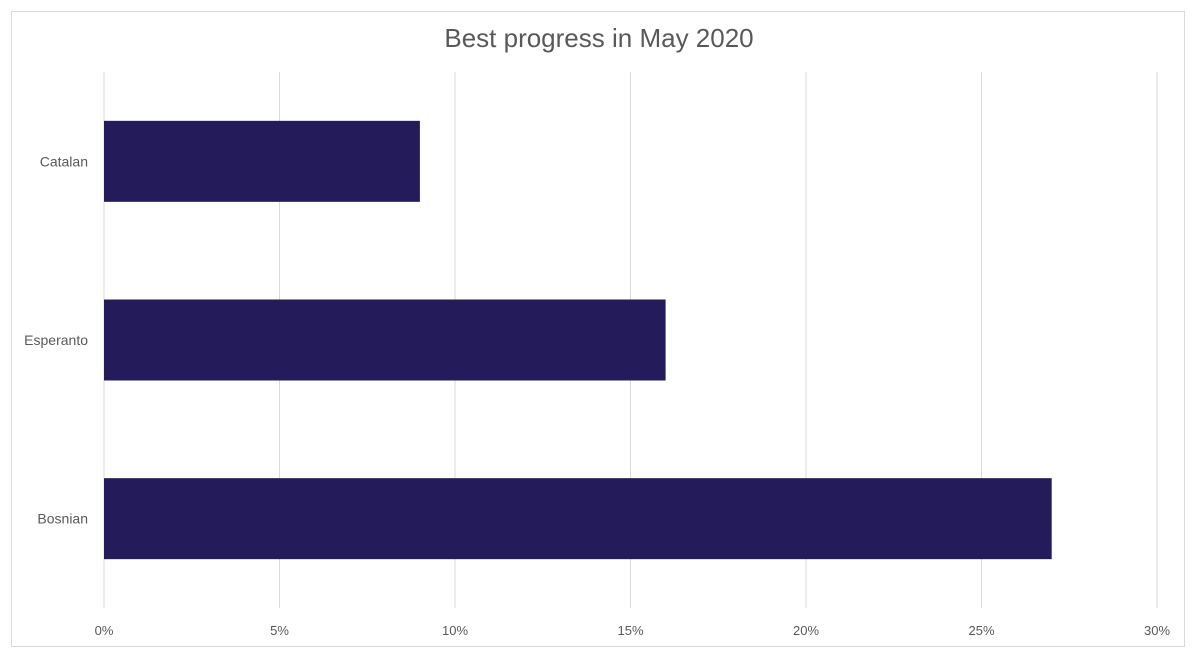 This screenshot has height=660, width=1198. What do you see at coordinates (62, 519) in the screenshot?
I see `category-label: Bosnian` at bounding box center [62, 519].